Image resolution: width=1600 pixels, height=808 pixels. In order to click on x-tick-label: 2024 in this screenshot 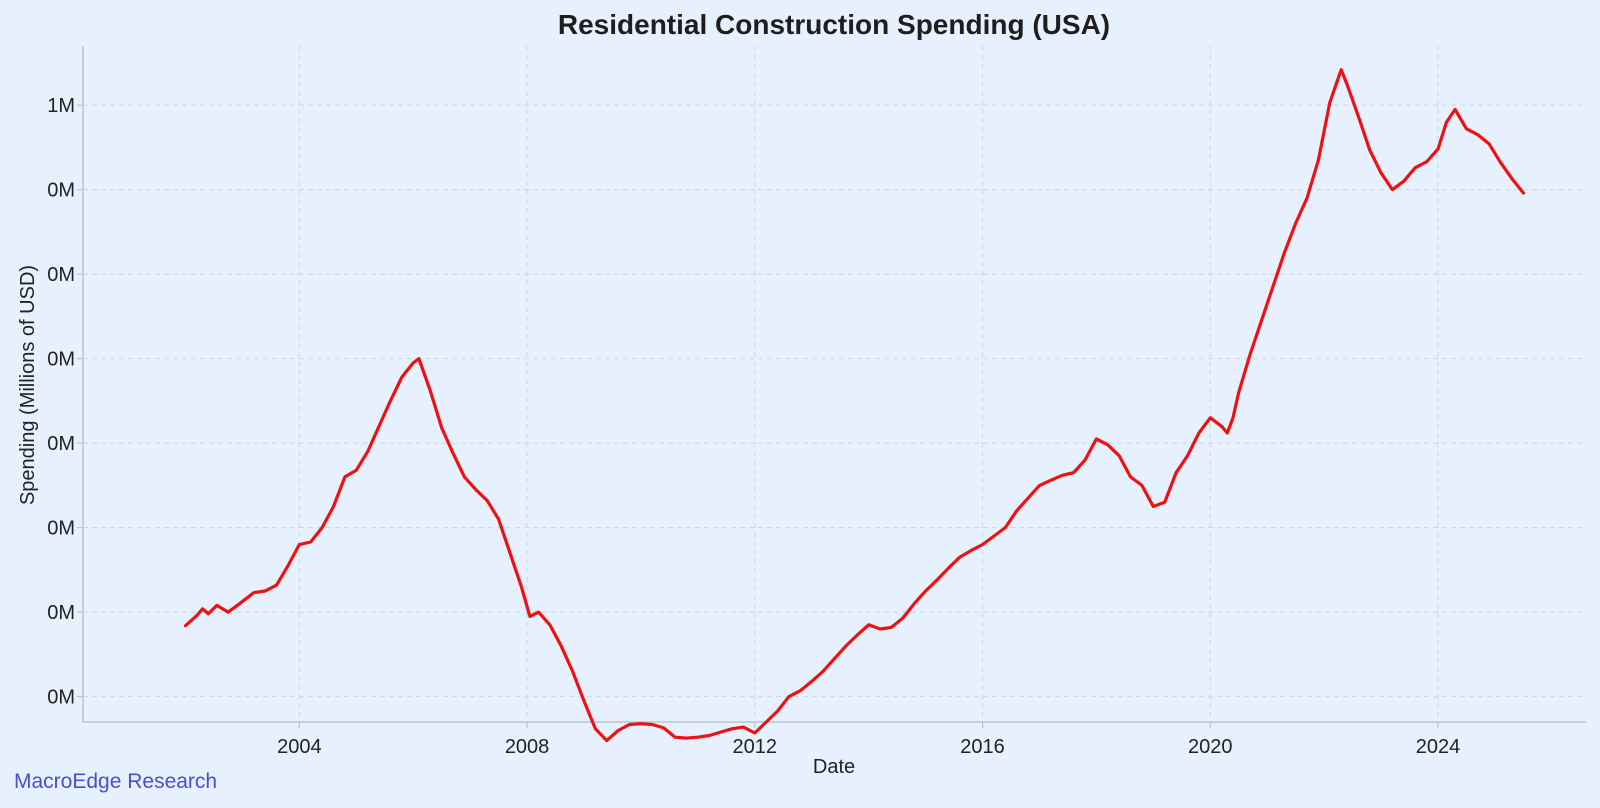, I will do `click(1438, 747)`.